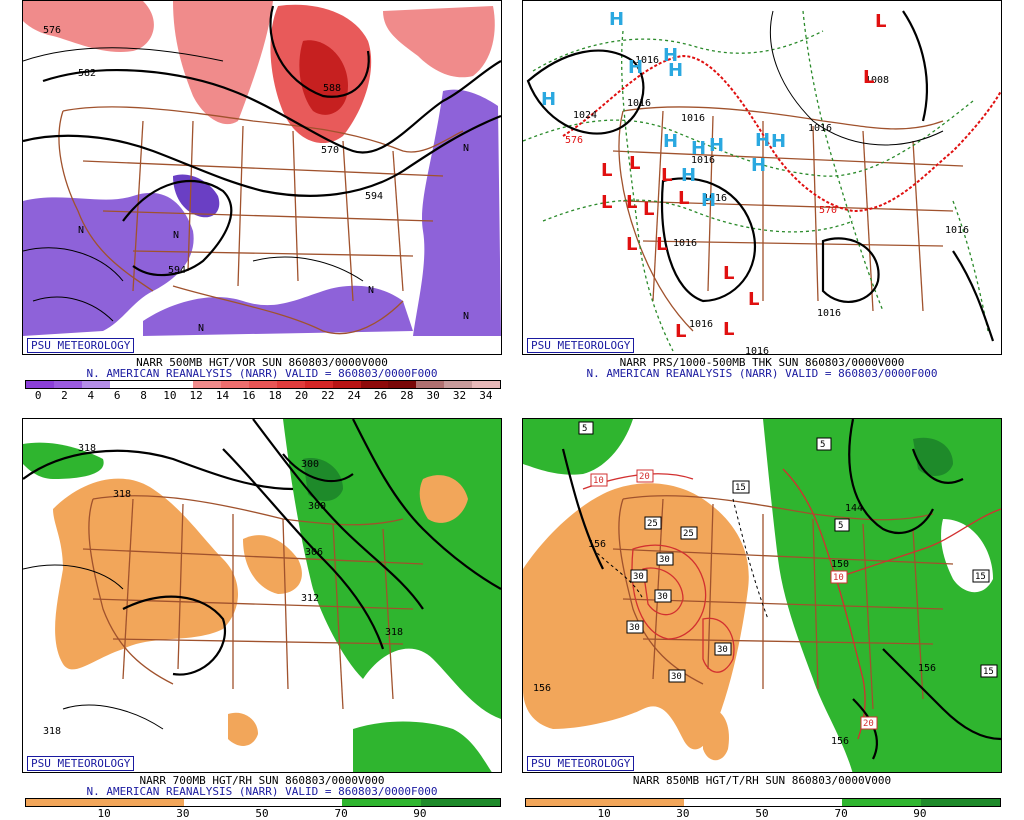  Describe the element at coordinates (840, 564) in the screenshot. I see `height-label: 150` at that location.